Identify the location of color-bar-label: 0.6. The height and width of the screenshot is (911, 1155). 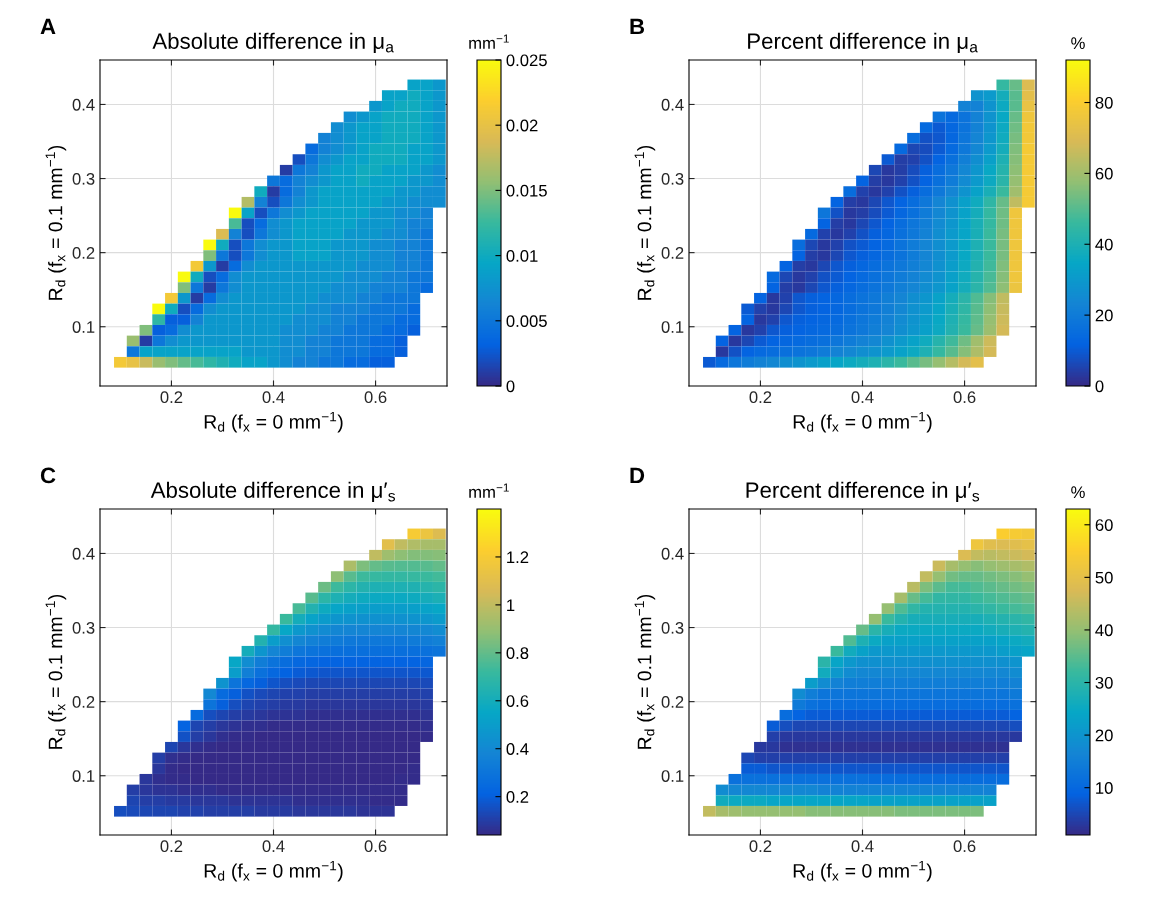
(517, 701).